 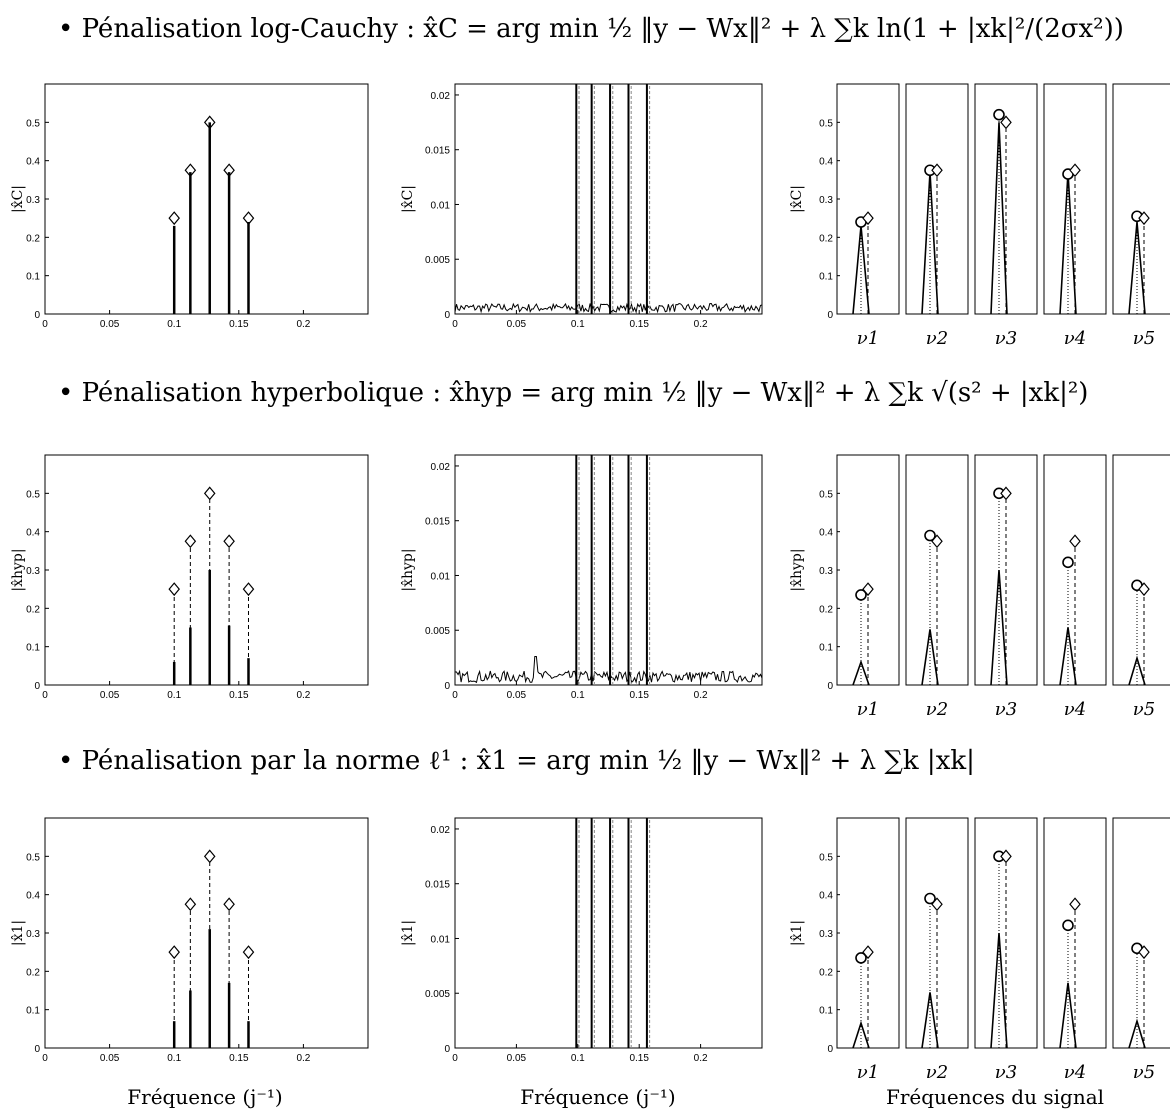 What do you see at coordinates (826, 648) in the screenshot?
I see `y-tick-label: 0.1` at bounding box center [826, 648].